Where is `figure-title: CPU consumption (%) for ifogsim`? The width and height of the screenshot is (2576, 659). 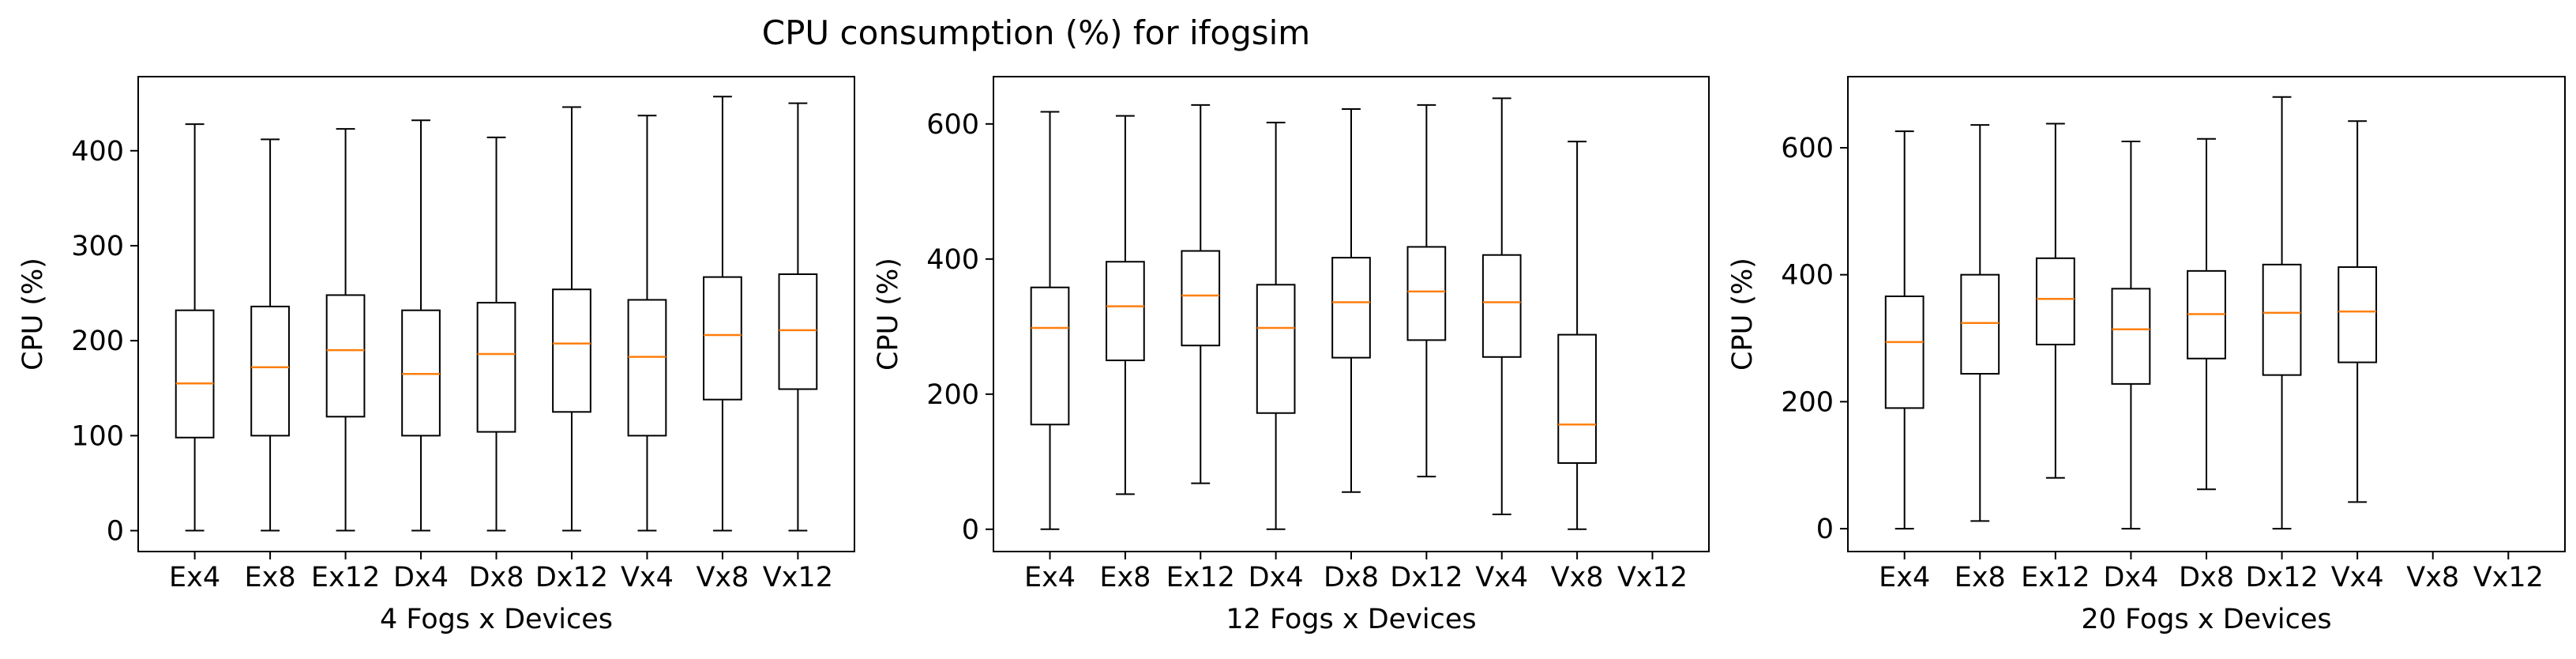
figure-title: CPU consumption (%) for ifogsim is located at coordinates (1036, 32).